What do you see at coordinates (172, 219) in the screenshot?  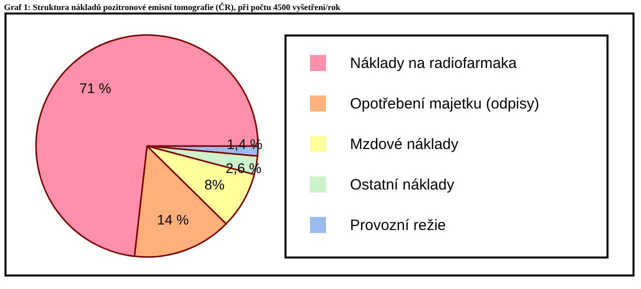 I see `data-label: 14 %` at bounding box center [172, 219].